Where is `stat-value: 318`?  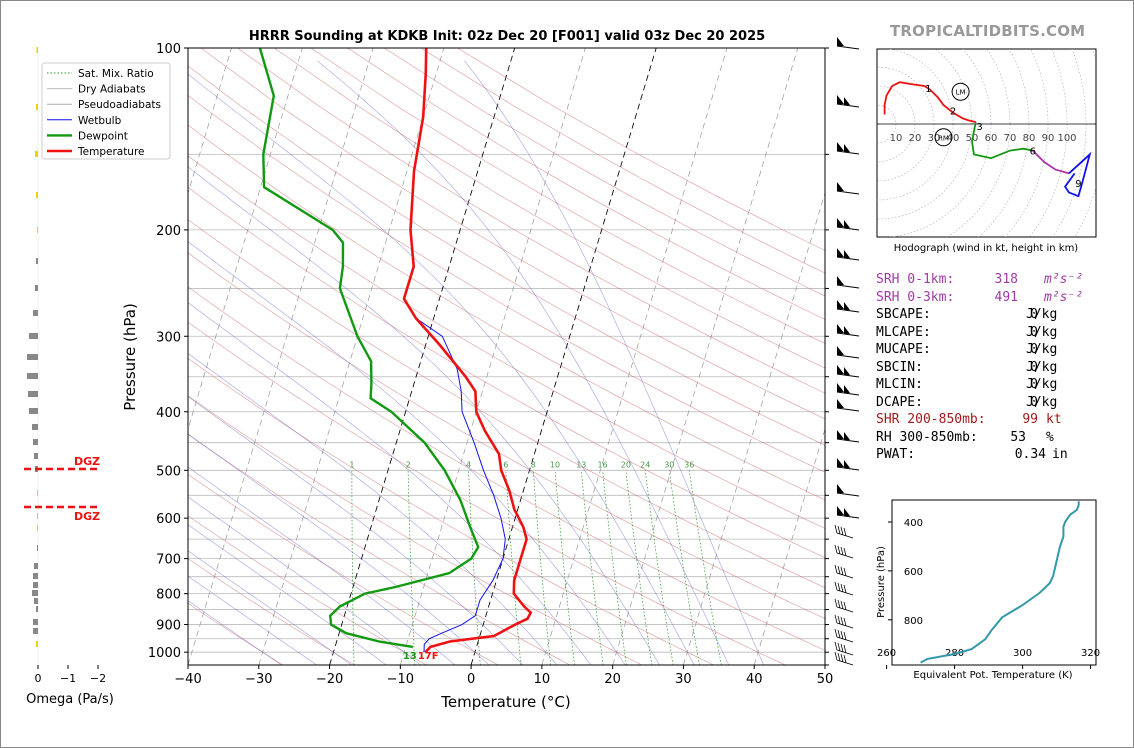
stat-value: 318 is located at coordinates (1006, 279).